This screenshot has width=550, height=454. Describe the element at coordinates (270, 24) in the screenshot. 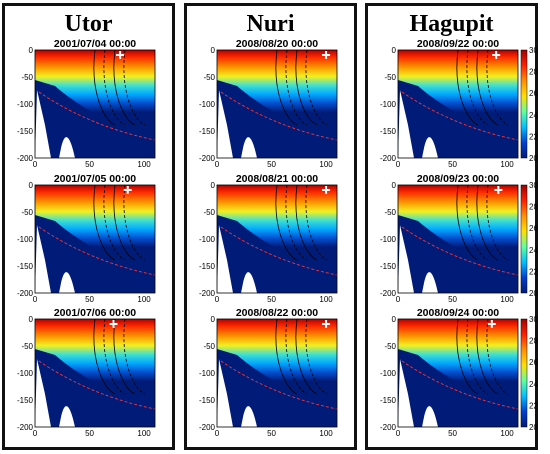

I see `column-title: Nuri` at that location.